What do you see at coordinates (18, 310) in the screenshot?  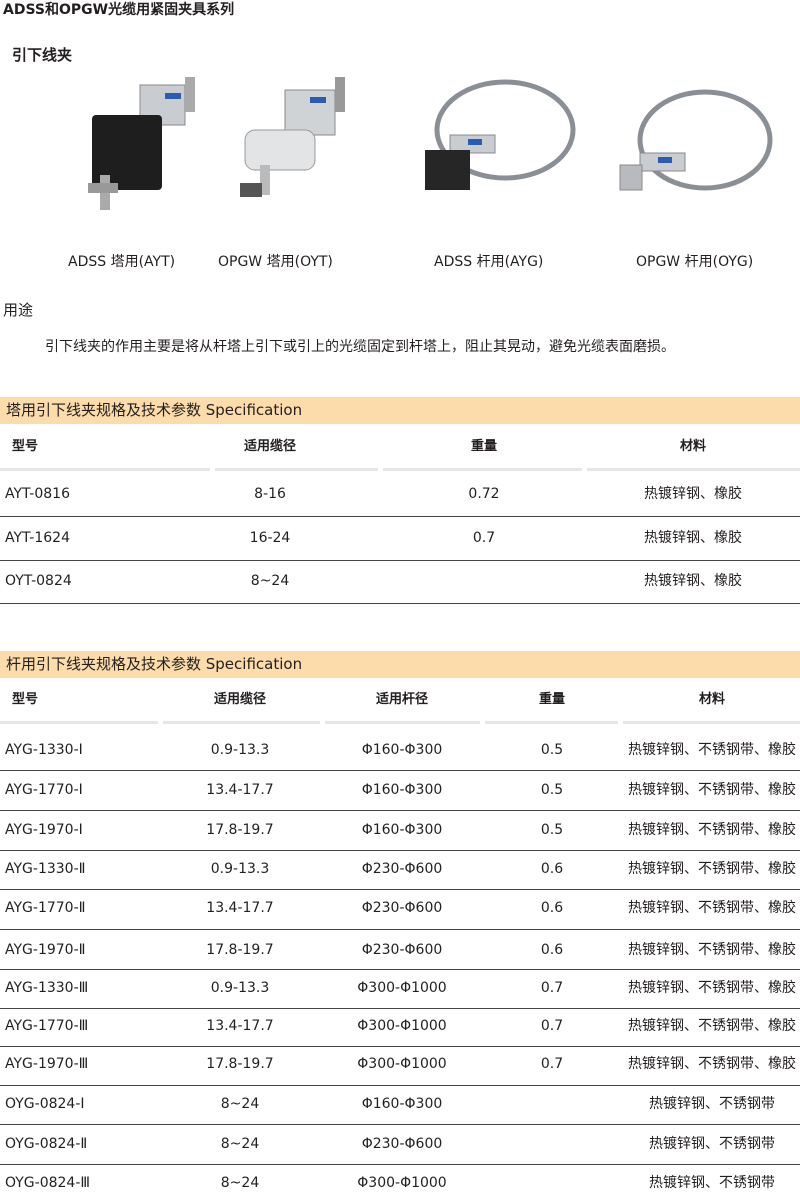 I see `usage-heading: 用途` at bounding box center [18, 310].